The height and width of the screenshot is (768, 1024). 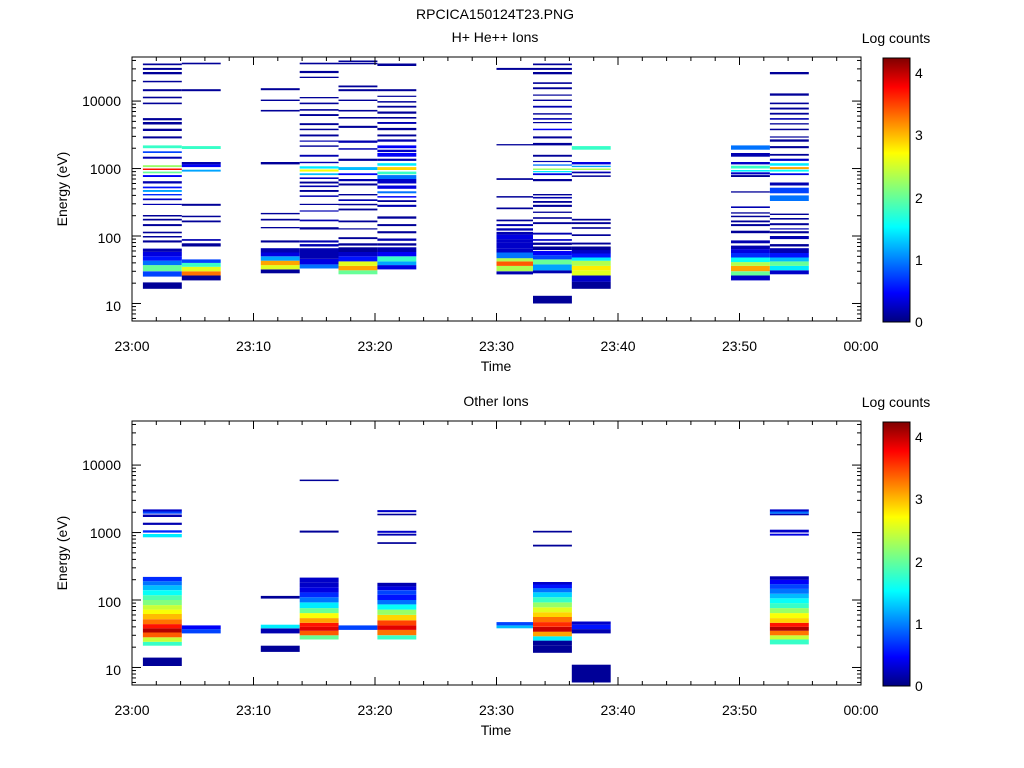 I want to click on colorbar: Log counts 0 1 2 3 4, so click(x=896, y=180).